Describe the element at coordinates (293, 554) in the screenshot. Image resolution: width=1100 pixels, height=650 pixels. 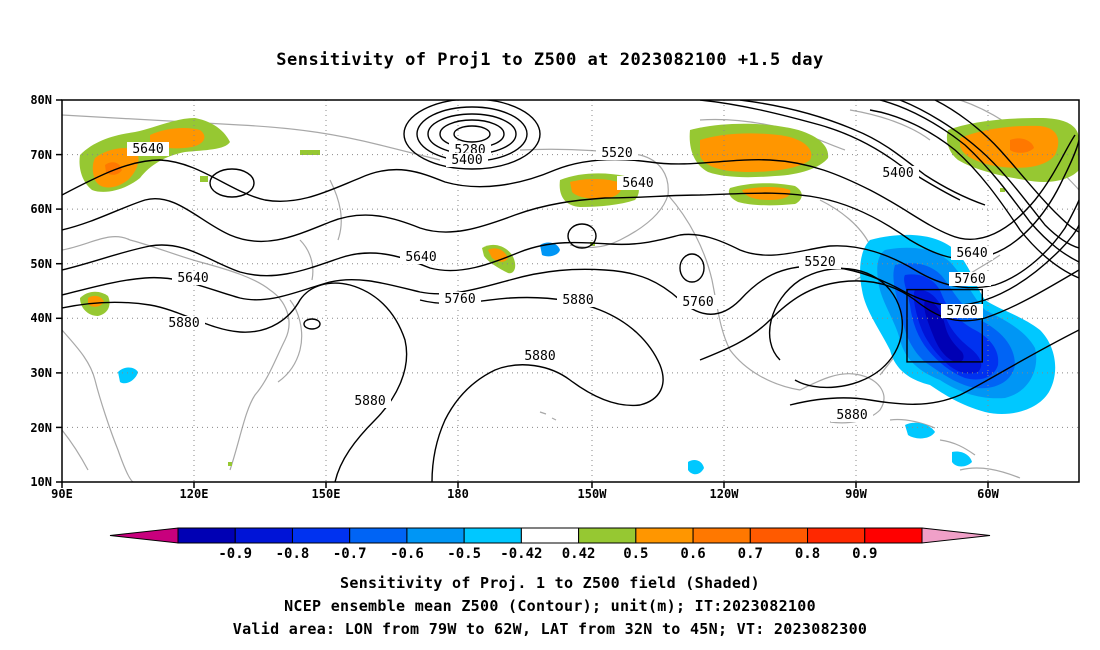
I see `colorbar-tick-label: -0.8` at that location.